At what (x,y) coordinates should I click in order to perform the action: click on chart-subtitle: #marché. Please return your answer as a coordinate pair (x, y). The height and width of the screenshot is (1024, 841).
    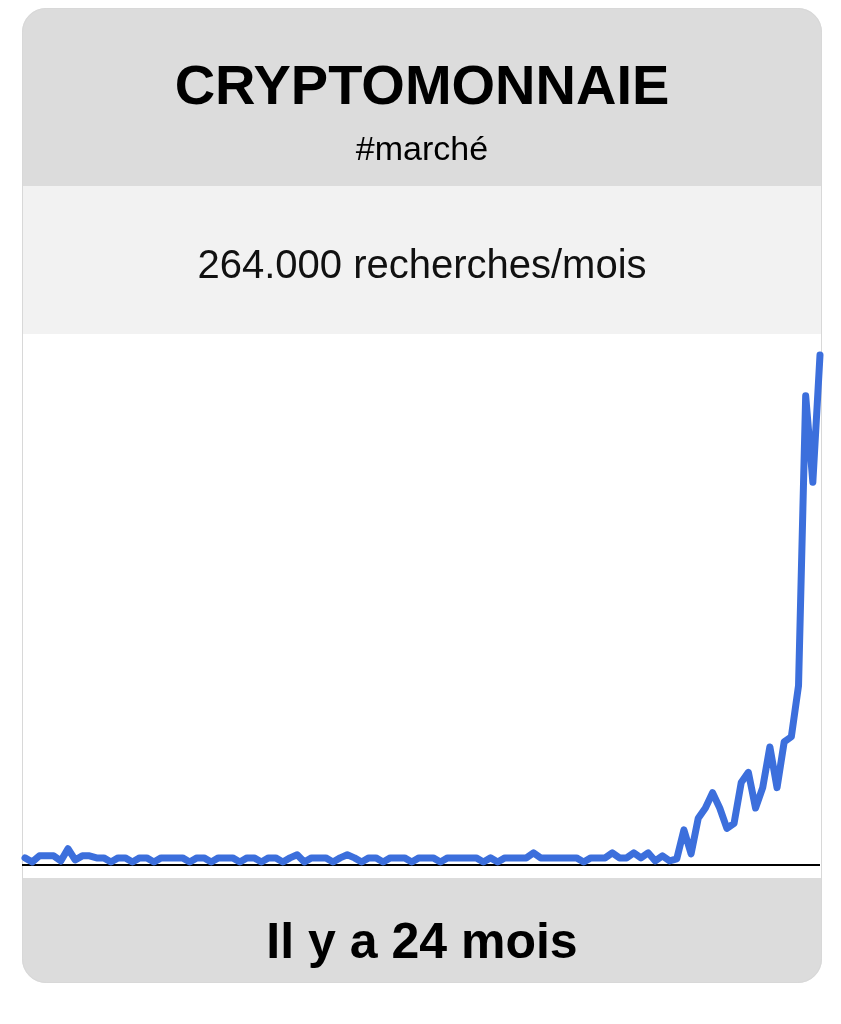
    Looking at the image, I should click on (422, 148).